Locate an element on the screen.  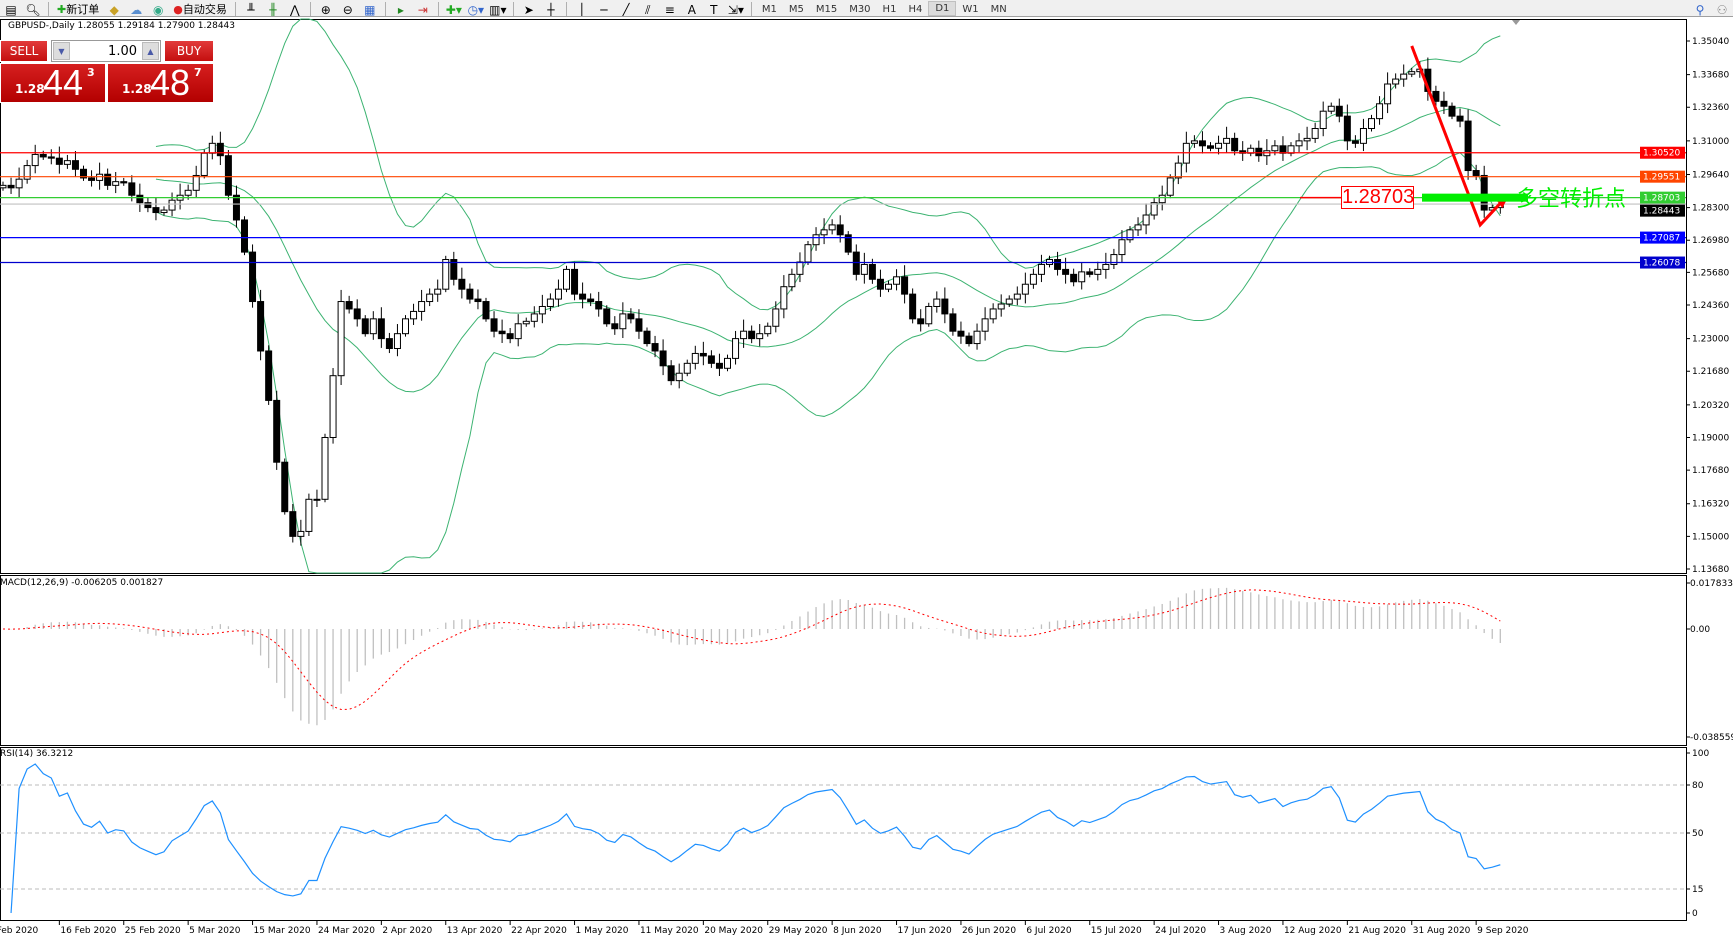
fibonacci-icon: ≡ is located at coordinates (669, 10).